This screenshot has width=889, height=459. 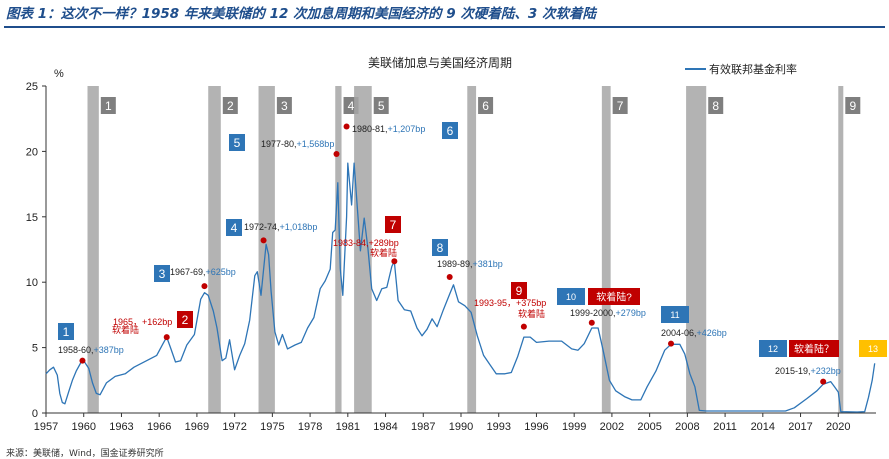 What do you see at coordinates (188, 272) in the screenshot?
I see `cycle-period: 1967-69,` at bounding box center [188, 272].